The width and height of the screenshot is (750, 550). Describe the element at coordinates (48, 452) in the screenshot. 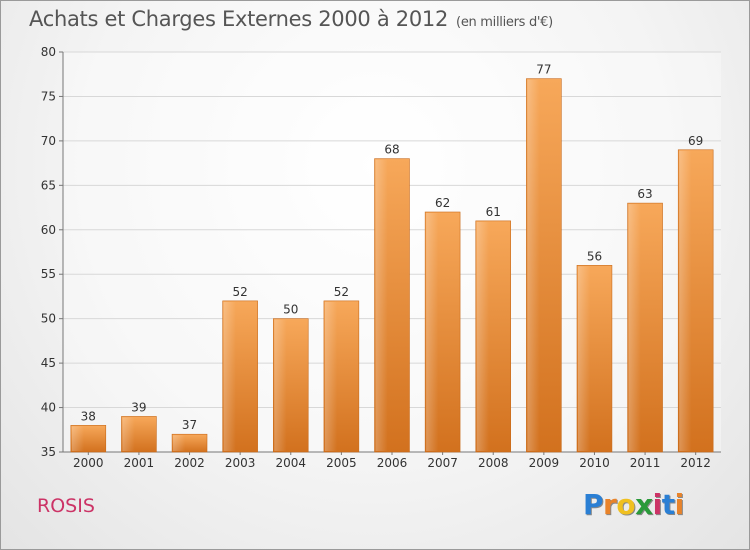

I see `y-tick-label: 35` at that location.